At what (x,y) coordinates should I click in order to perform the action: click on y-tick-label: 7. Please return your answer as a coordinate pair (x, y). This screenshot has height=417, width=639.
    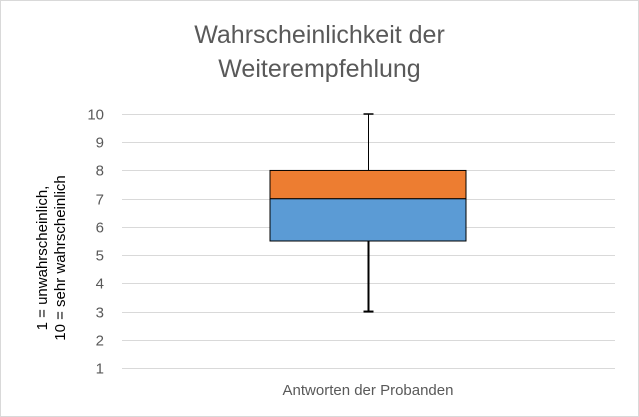
    Looking at the image, I should click on (100, 200).